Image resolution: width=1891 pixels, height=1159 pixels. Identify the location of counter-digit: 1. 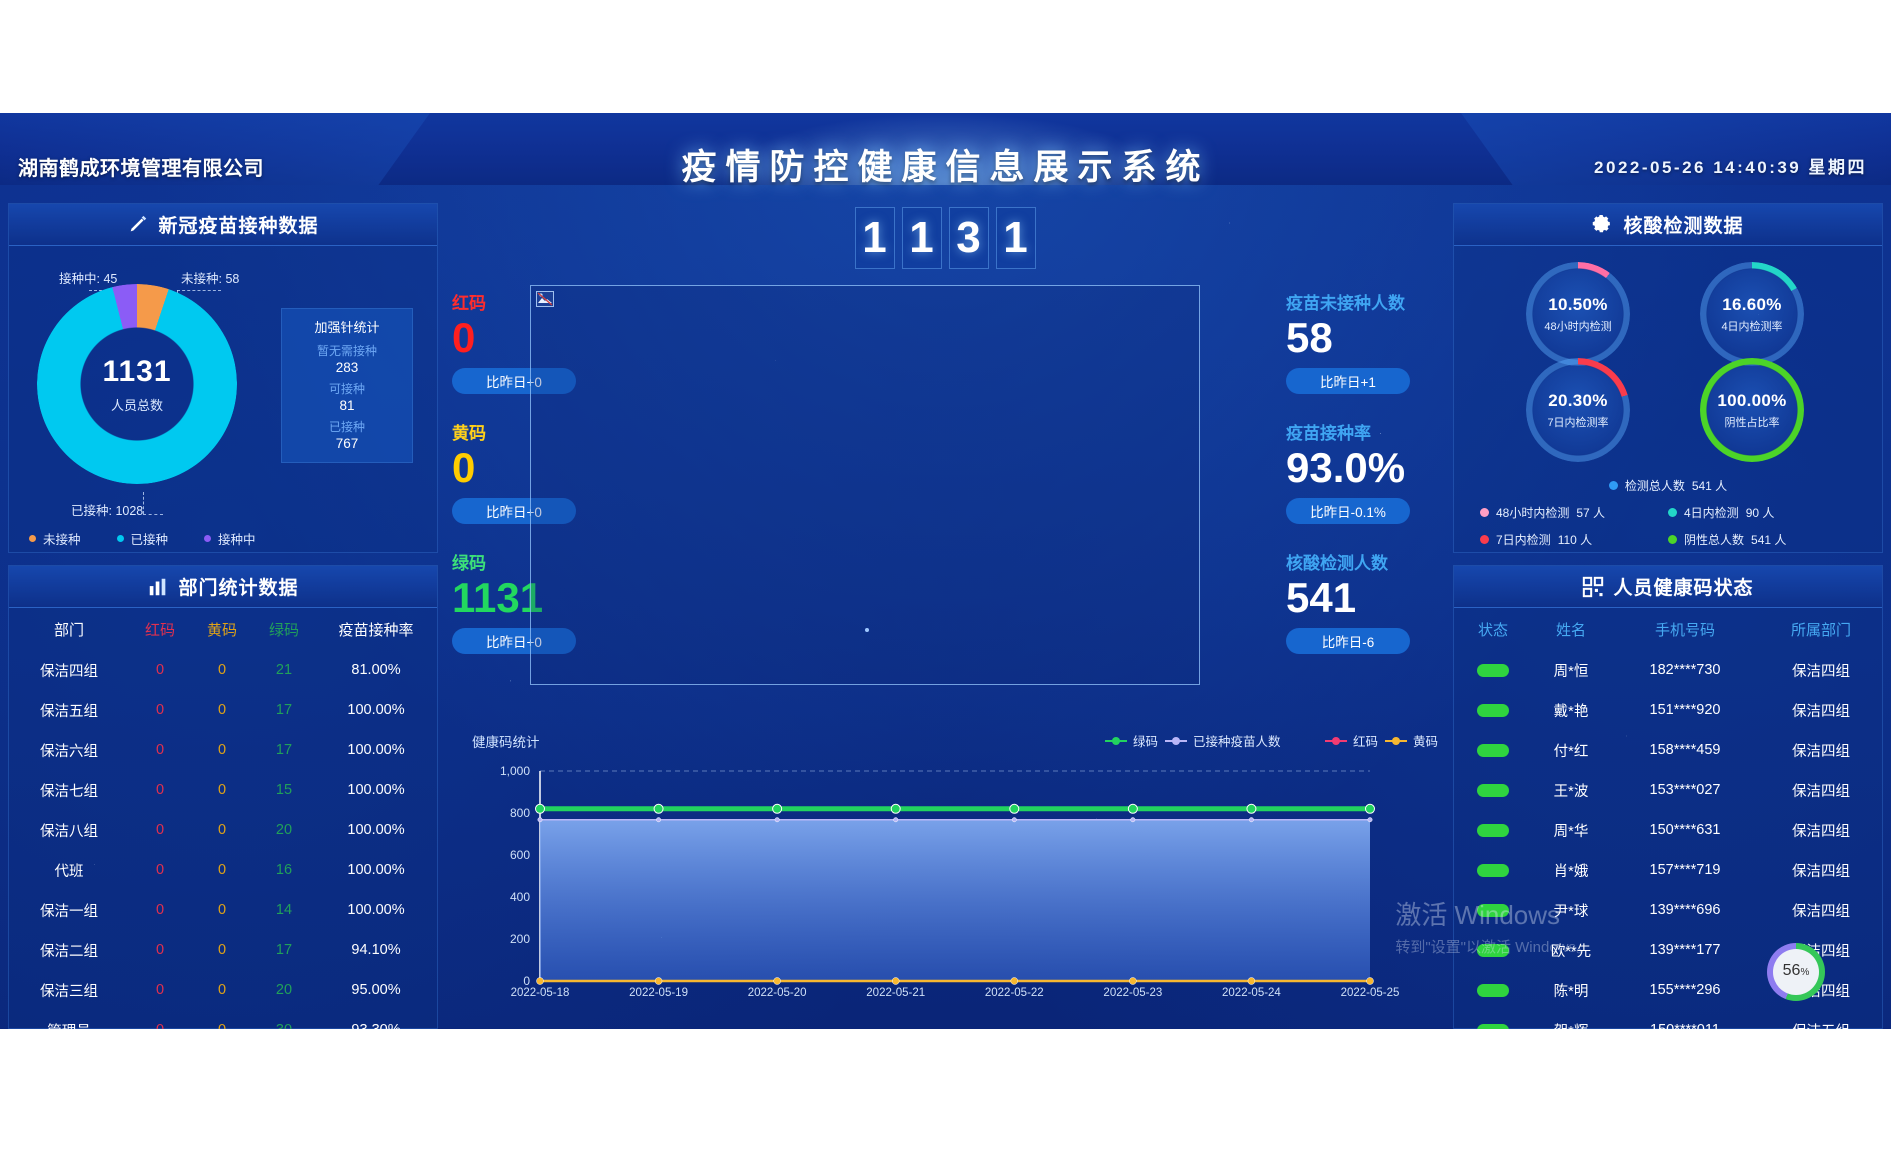
(874, 238).